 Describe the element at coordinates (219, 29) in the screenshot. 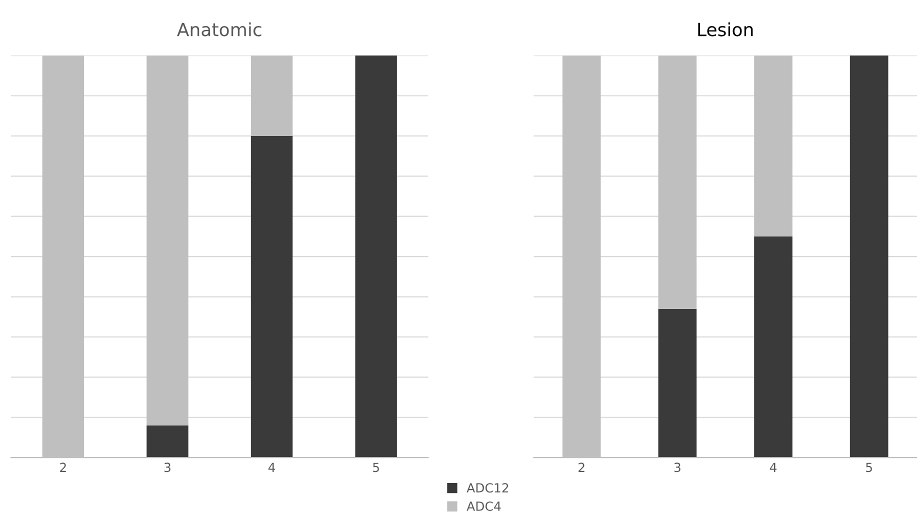

I see `chart-title: Anatomic` at that location.